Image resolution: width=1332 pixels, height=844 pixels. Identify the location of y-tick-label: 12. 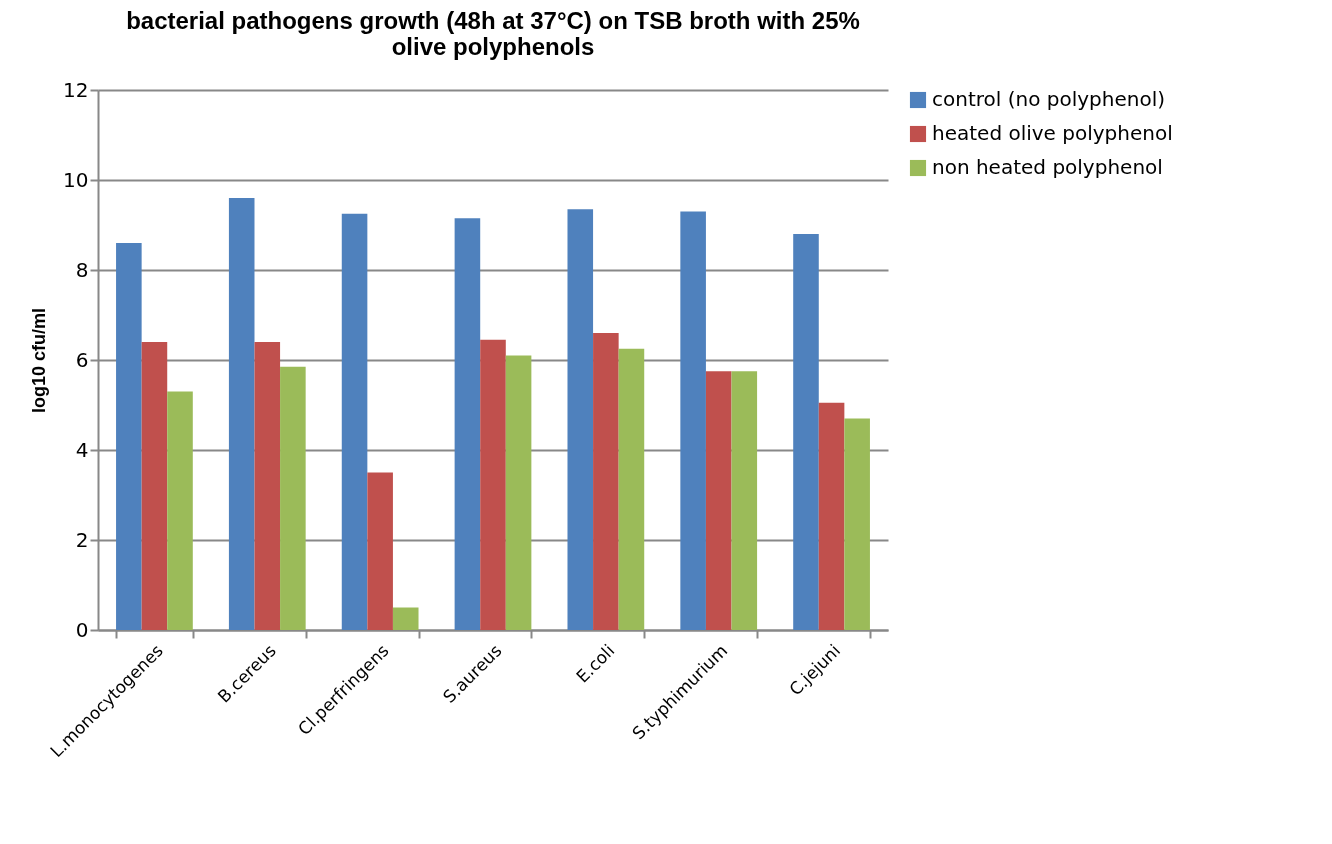
(76, 89).